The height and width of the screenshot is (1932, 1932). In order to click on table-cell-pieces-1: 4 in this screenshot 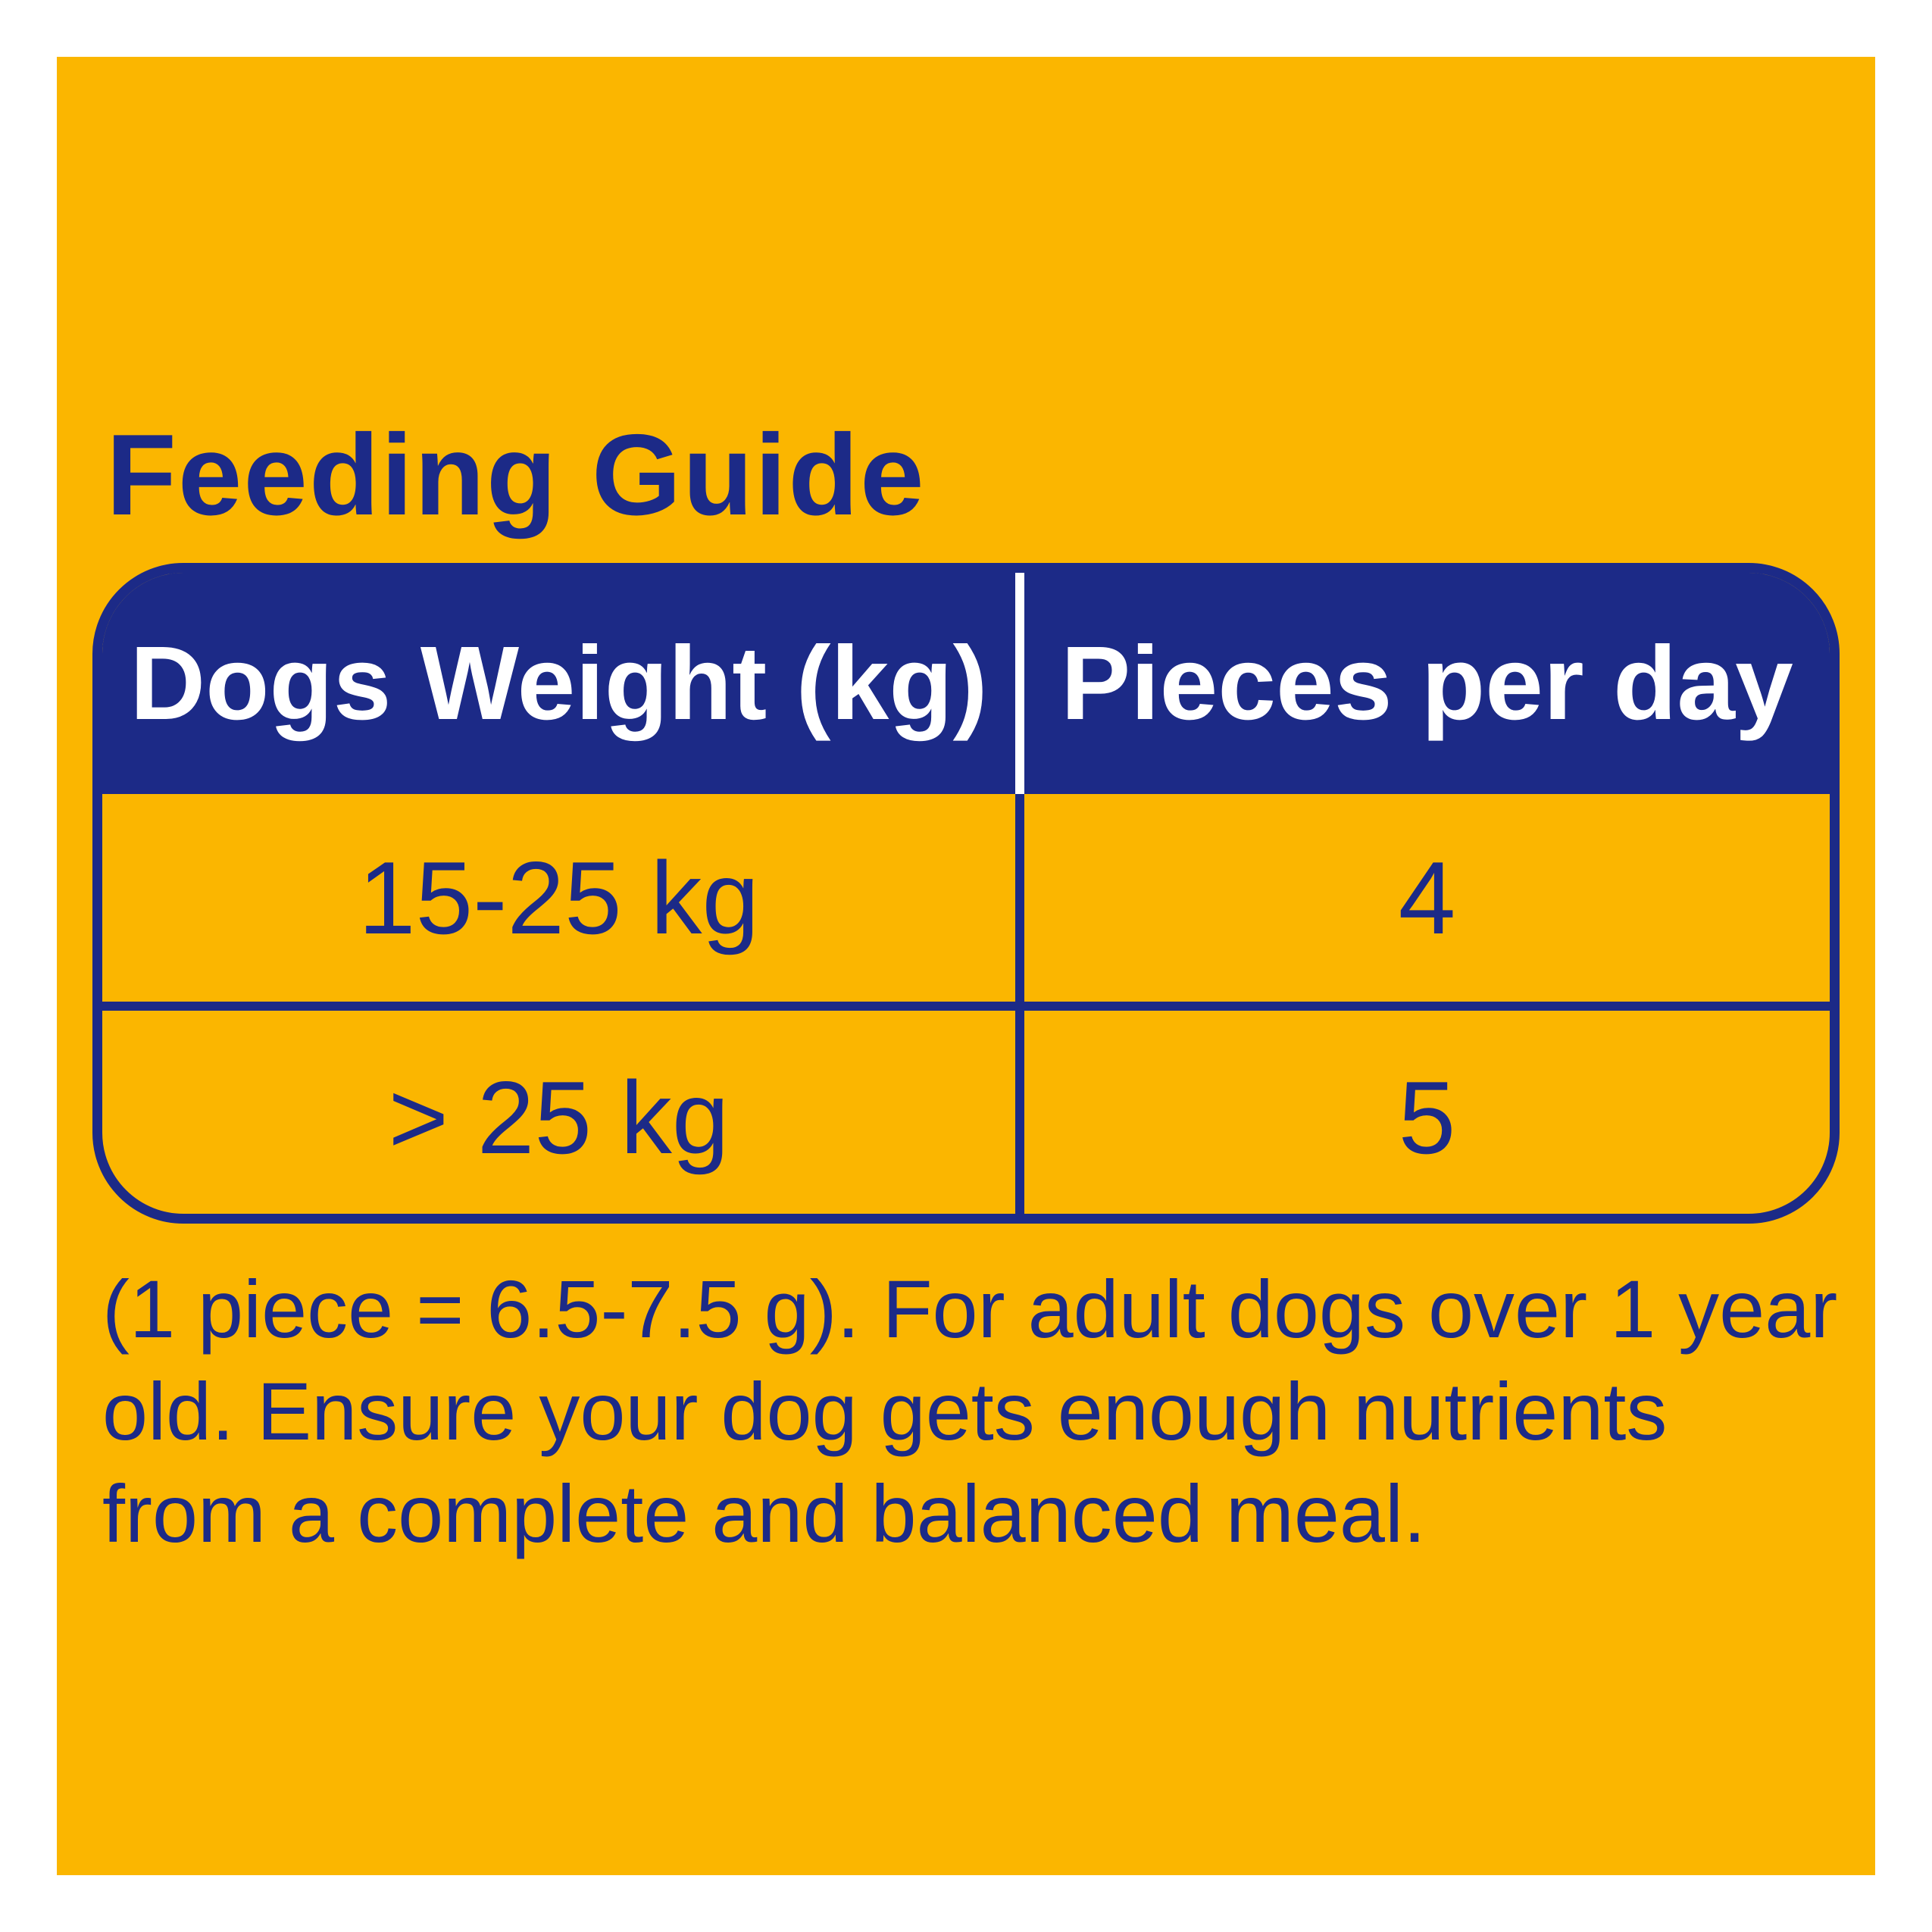, I will do `click(1427, 897)`.